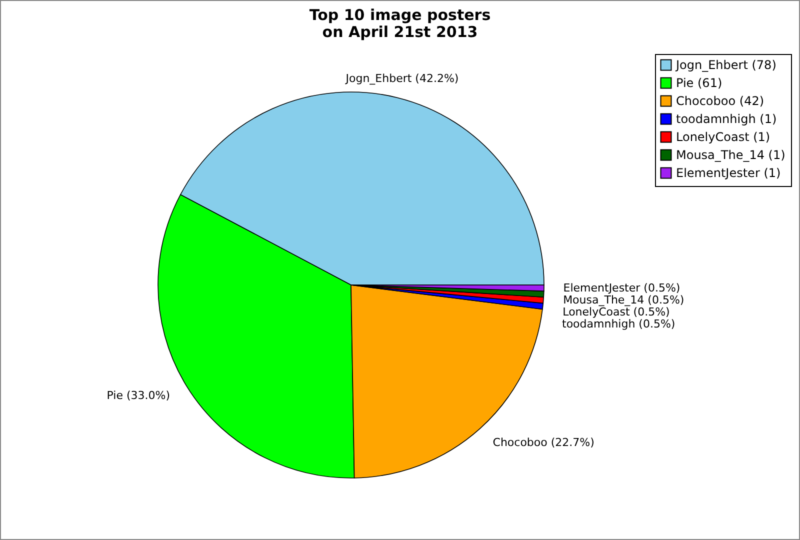 The width and height of the screenshot is (800, 540). Describe the element at coordinates (401, 78) in the screenshot. I see `data-label: Jogn_Ehbert (42.2%)` at that location.